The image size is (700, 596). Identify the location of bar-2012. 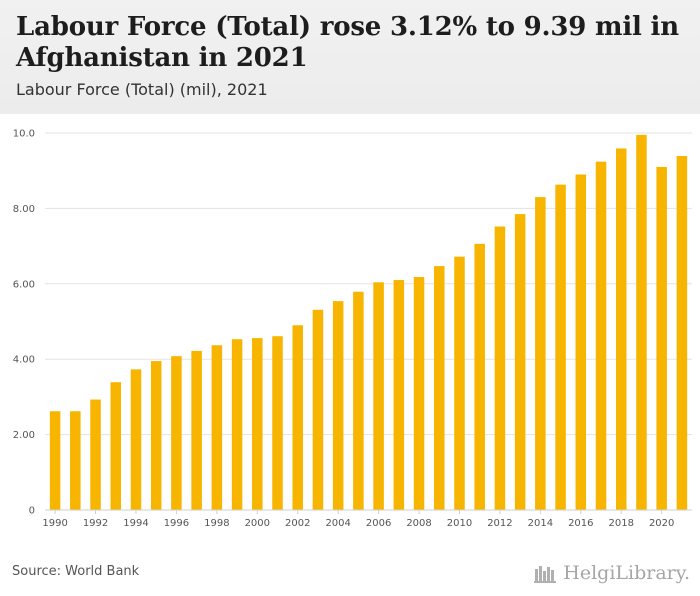
(500, 368).